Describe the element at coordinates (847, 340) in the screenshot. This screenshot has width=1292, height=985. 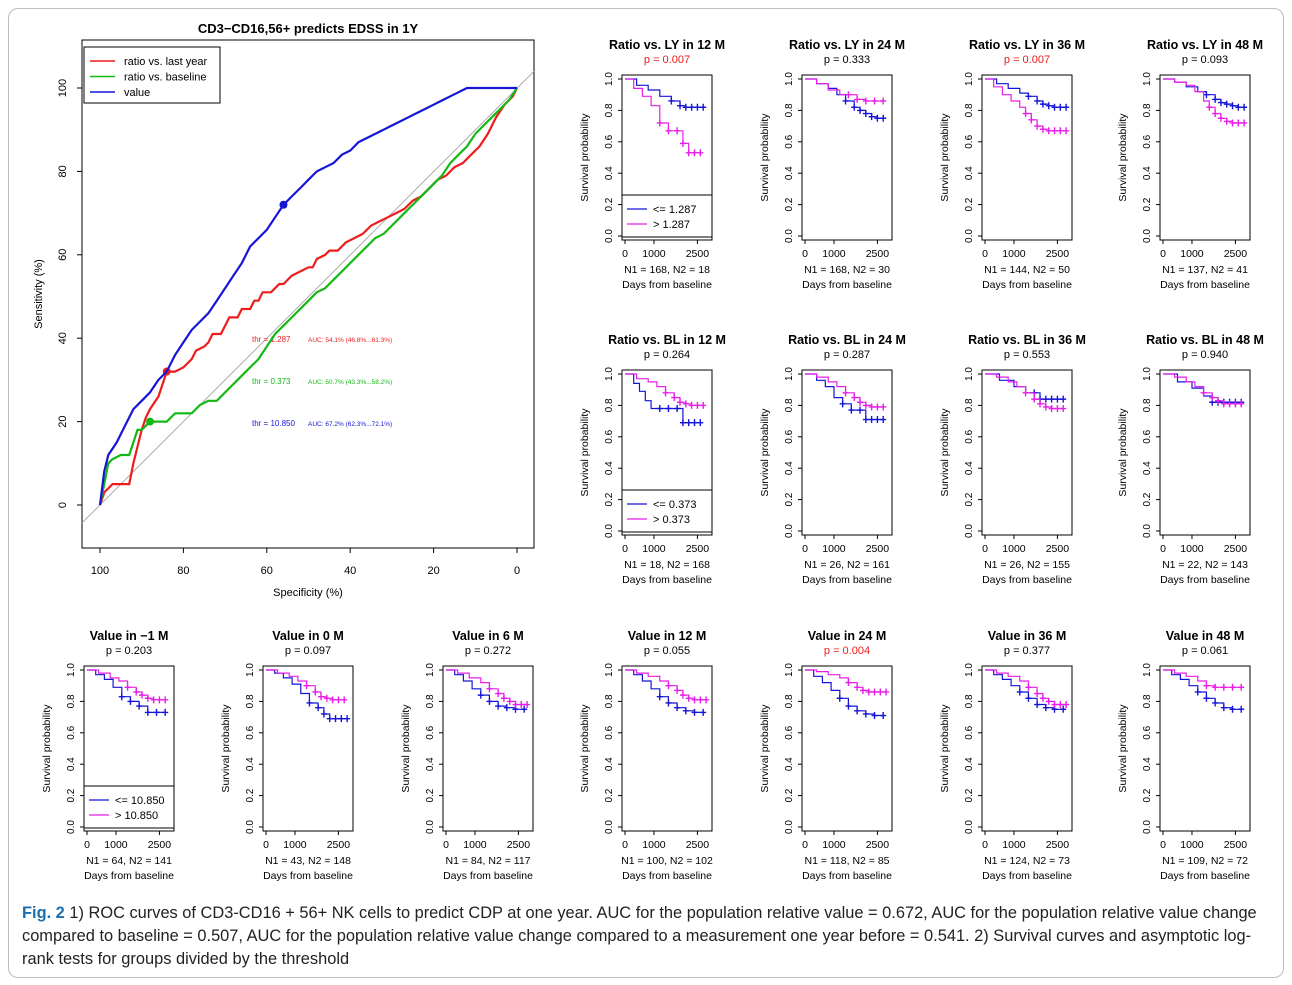
I see `survival-title: Ratio vs. BL in 24 M` at that location.